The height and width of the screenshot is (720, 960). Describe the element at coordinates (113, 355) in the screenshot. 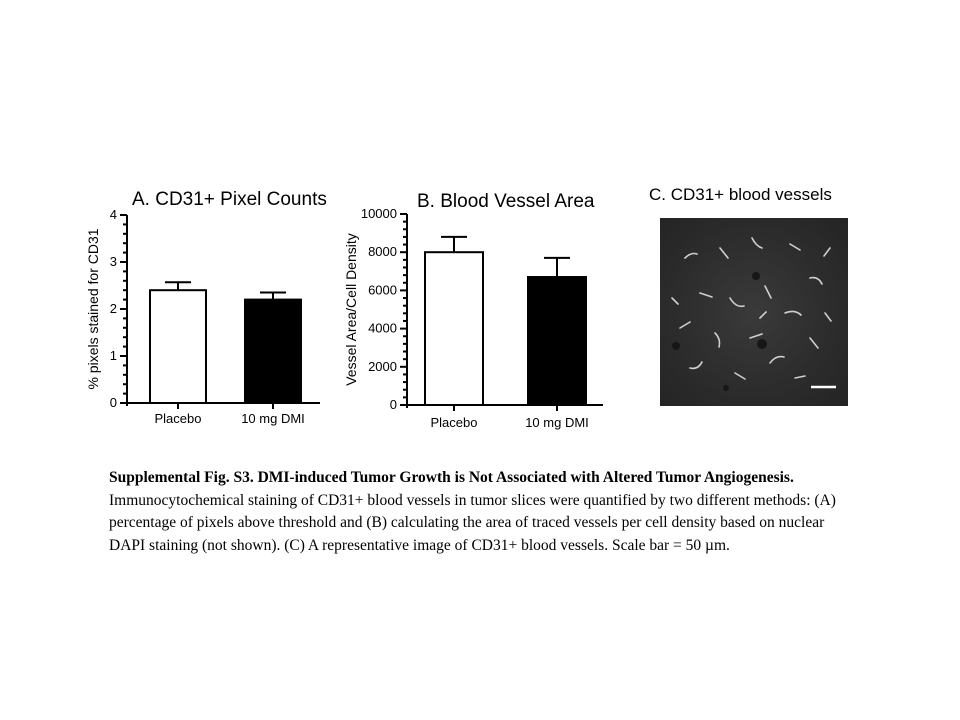

I see `y-tick-label: 1` at that location.